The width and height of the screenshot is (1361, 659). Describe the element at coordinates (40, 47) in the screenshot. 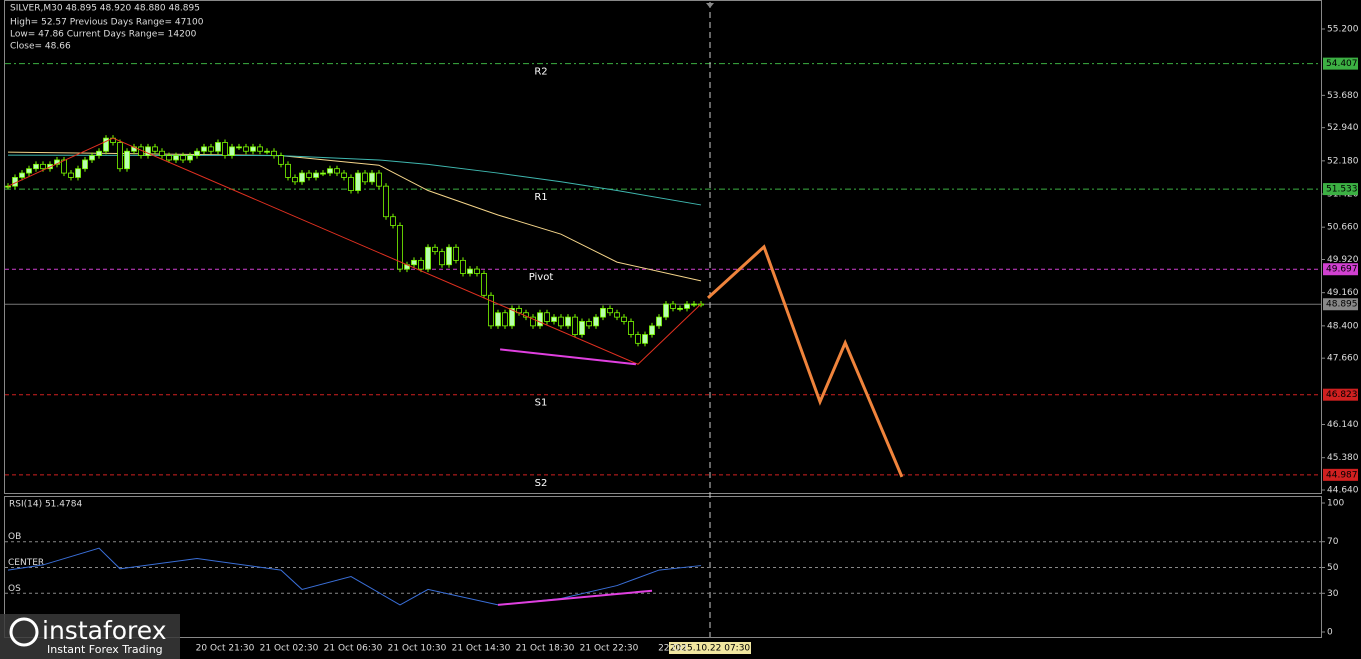

I see `info-line: Close= 48.66` at that location.